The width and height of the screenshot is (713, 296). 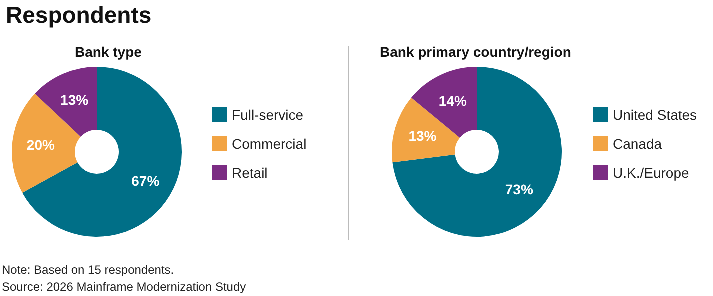 What do you see at coordinates (453, 100) in the screenshot?
I see `data-label: 14%` at bounding box center [453, 100].